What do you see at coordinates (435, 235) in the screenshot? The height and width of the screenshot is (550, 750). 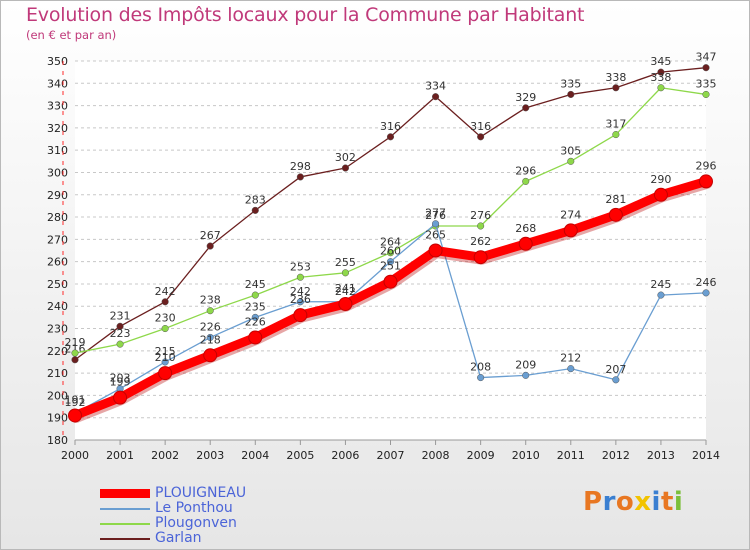 I see `data-label: 265` at bounding box center [435, 235].